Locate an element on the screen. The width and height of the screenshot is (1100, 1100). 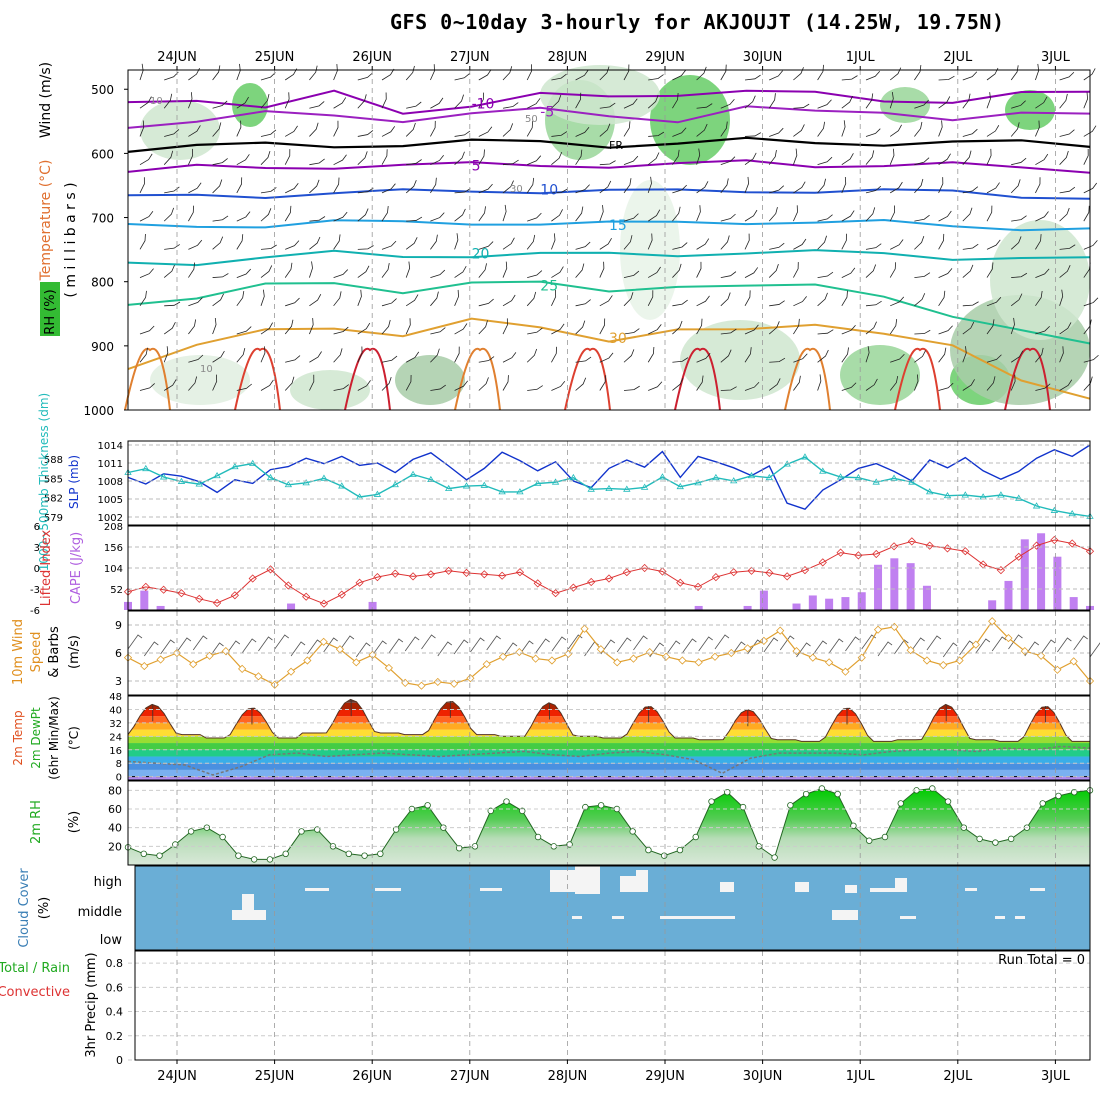
slp-axis-label: SLP (mb) is located at coordinates (74, 482).